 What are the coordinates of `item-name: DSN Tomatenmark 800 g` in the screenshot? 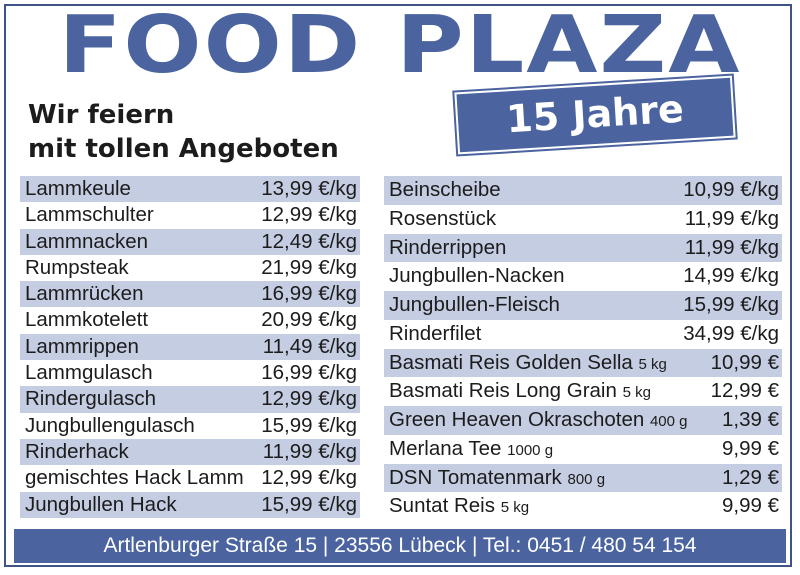 It's located at (497, 477).